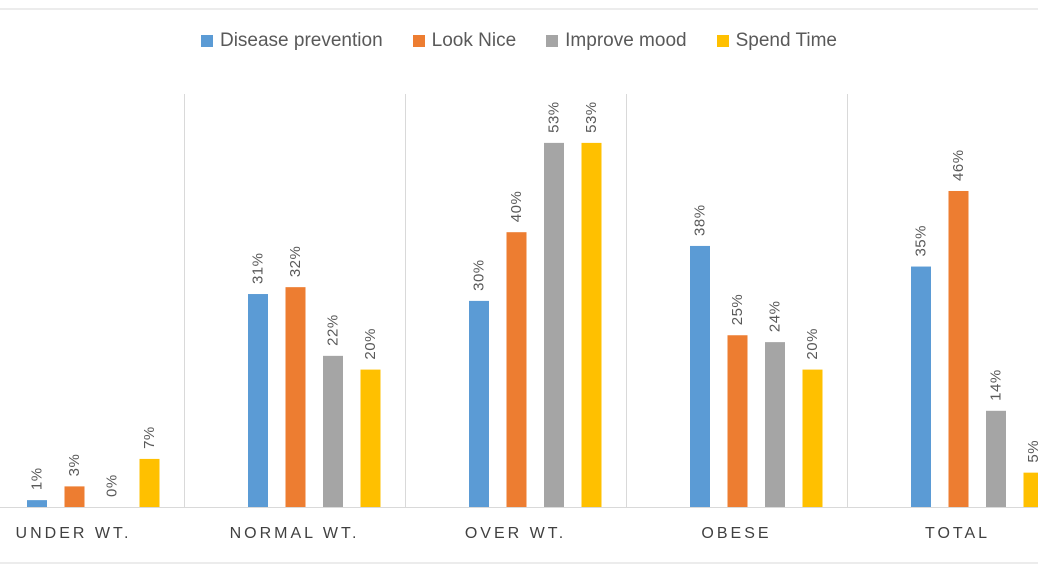  I want to click on bar-data-label: 40%, so click(516, 207).